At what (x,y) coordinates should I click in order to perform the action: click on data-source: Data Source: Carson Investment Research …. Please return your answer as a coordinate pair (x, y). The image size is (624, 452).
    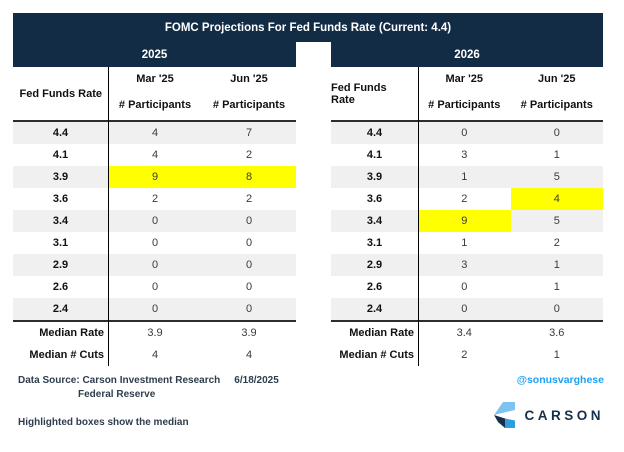
    Looking at the image, I should click on (148, 388).